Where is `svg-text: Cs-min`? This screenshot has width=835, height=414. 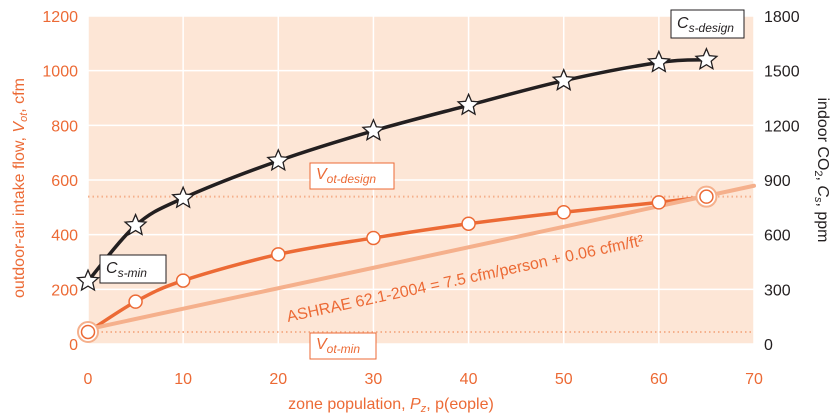 svg-text: Cs-min is located at coordinates (126, 270).